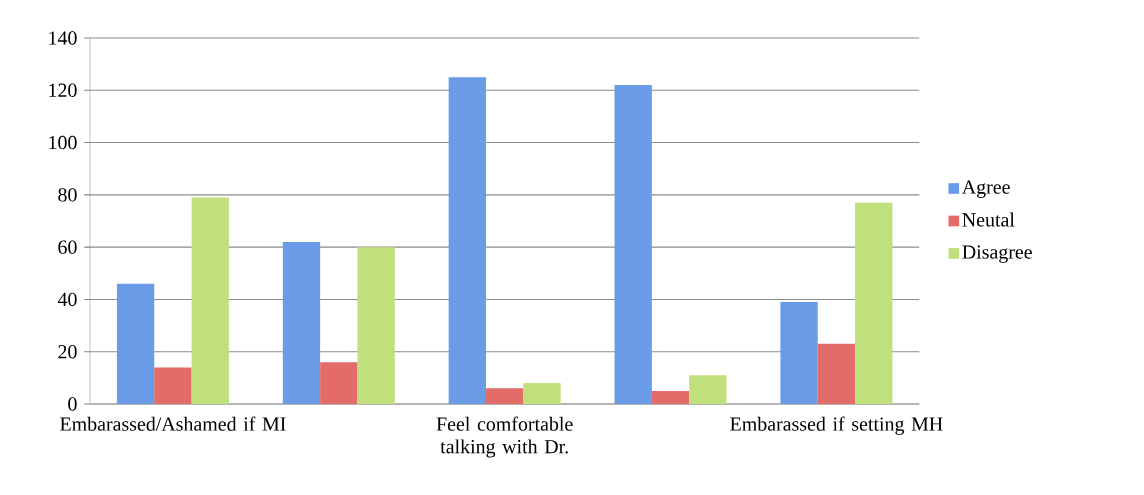 The image size is (1144, 495). Describe the element at coordinates (67, 351) in the screenshot. I see `y-tick-label: 20` at that location.